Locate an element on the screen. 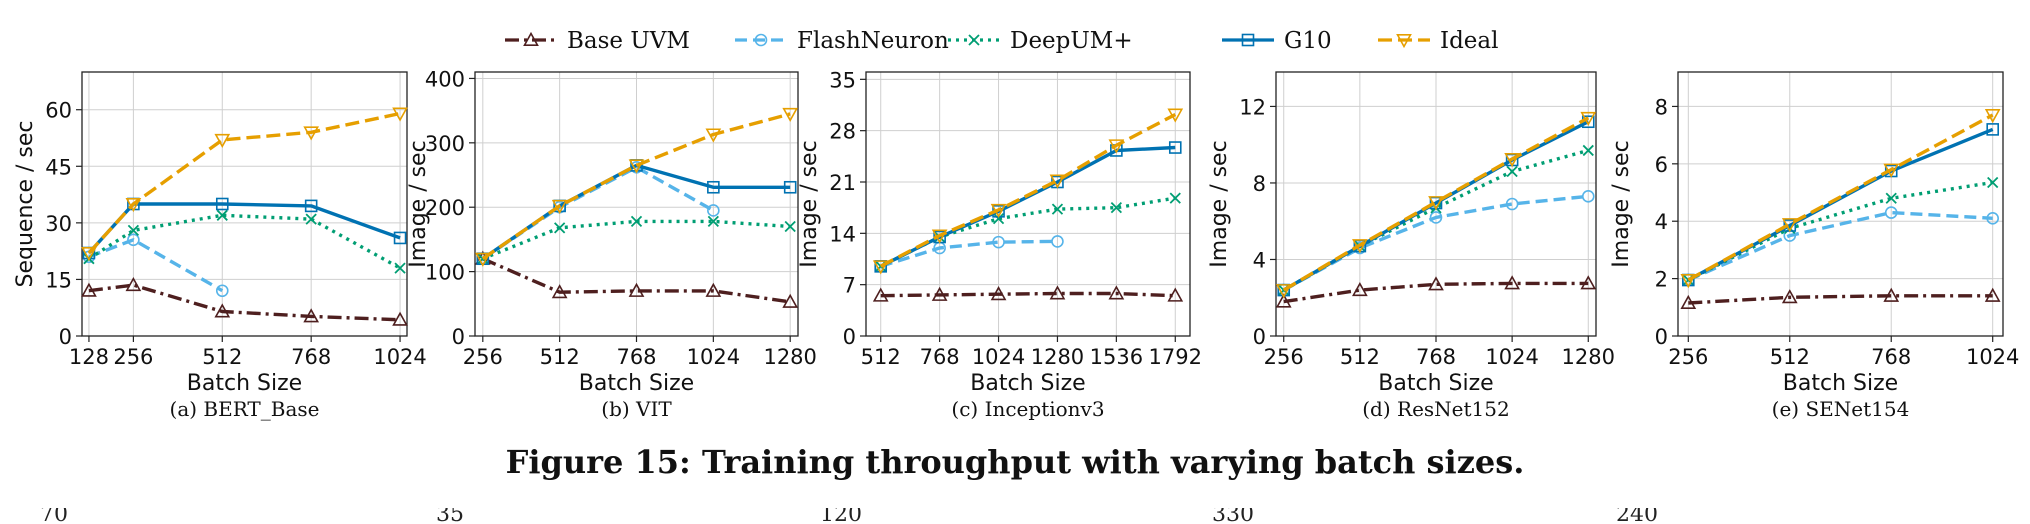 This screenshot has width=2030, height=524. series-dum is located at coordinates (1028, 232).